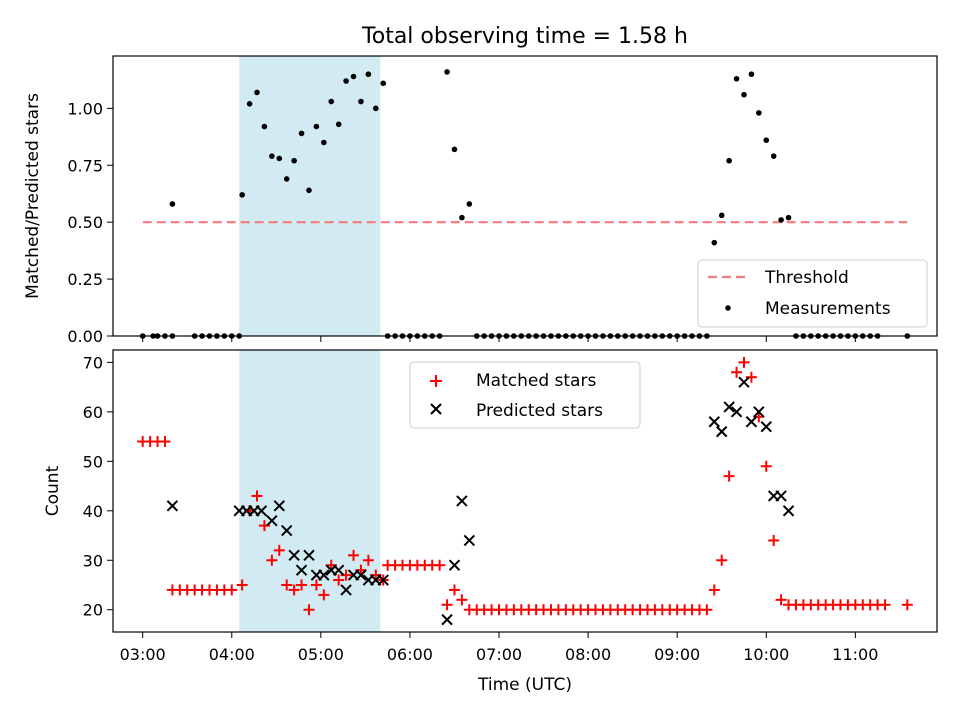  I want to click on x-tick-label: 10:00, so click(766, 654).